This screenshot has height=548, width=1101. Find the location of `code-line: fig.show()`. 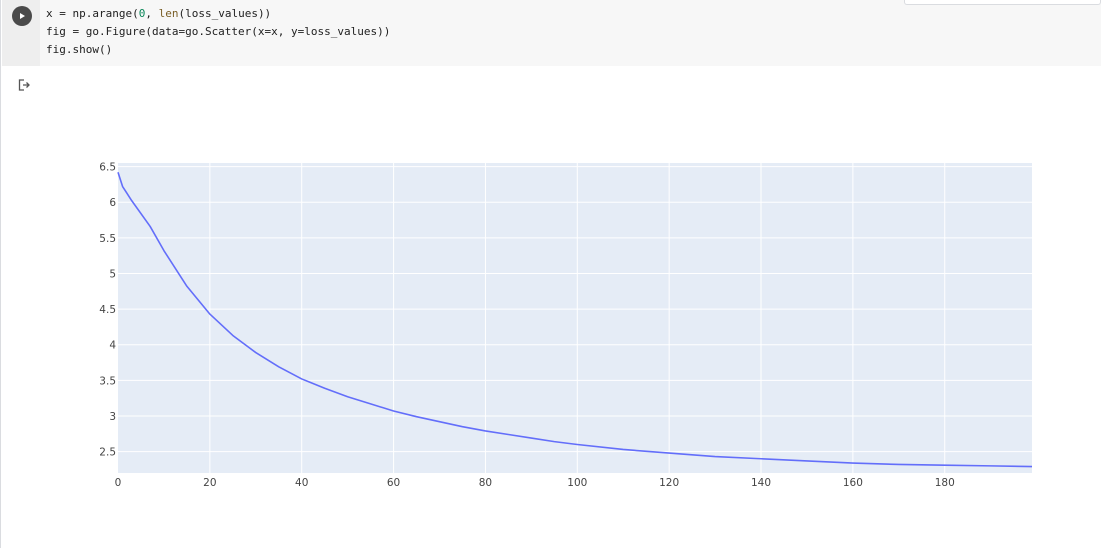

code-line: fig.show() is located at coordinates (79, 50).